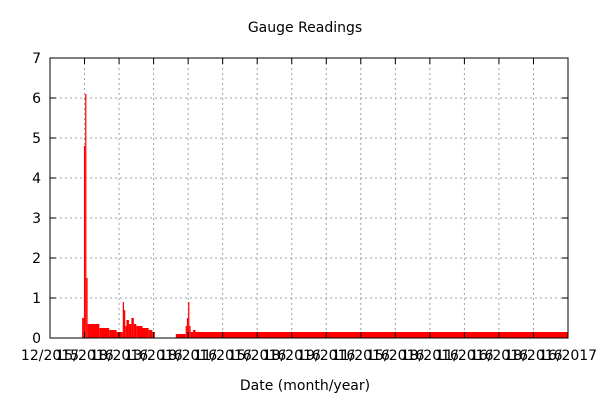  I want to click on chart-title: Gauge Readings, so click(305, 28).